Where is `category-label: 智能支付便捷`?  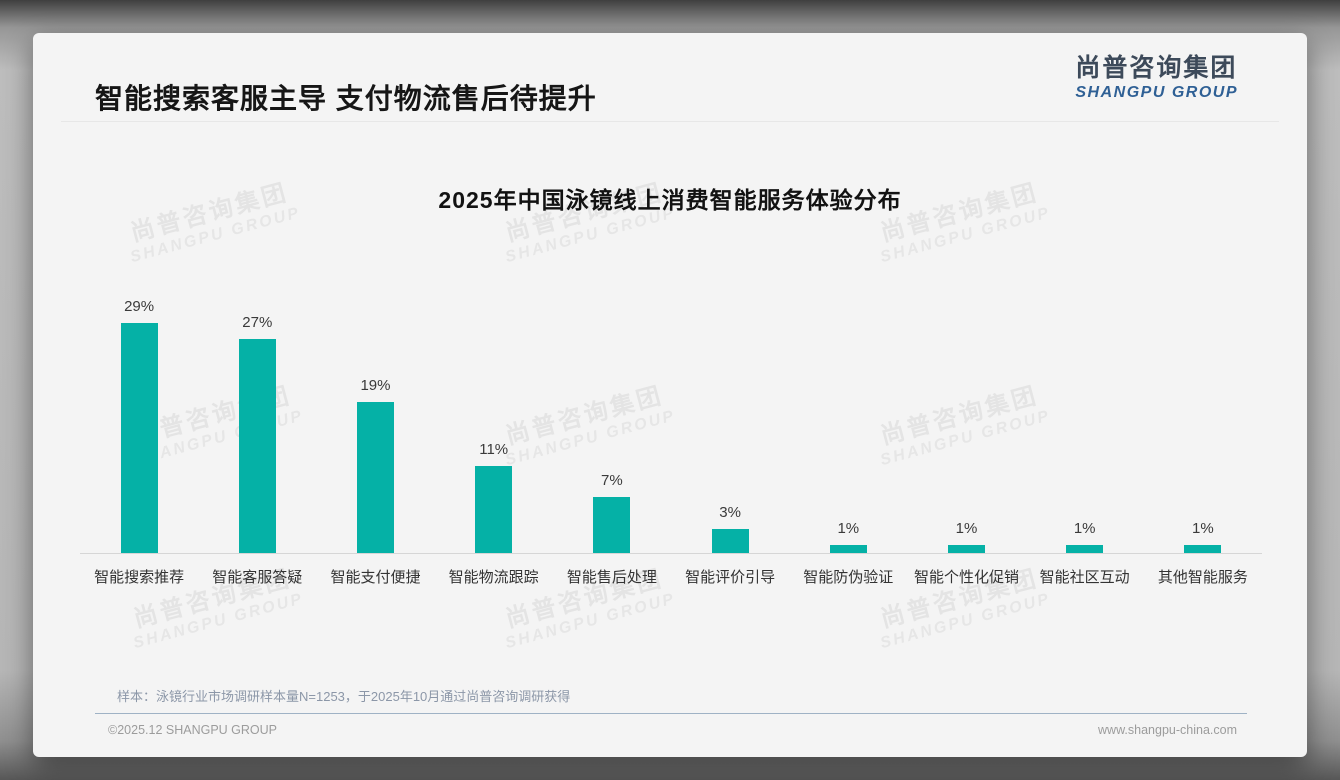
category-label: 智能支付便捷 is located at coordinates (375, 577).